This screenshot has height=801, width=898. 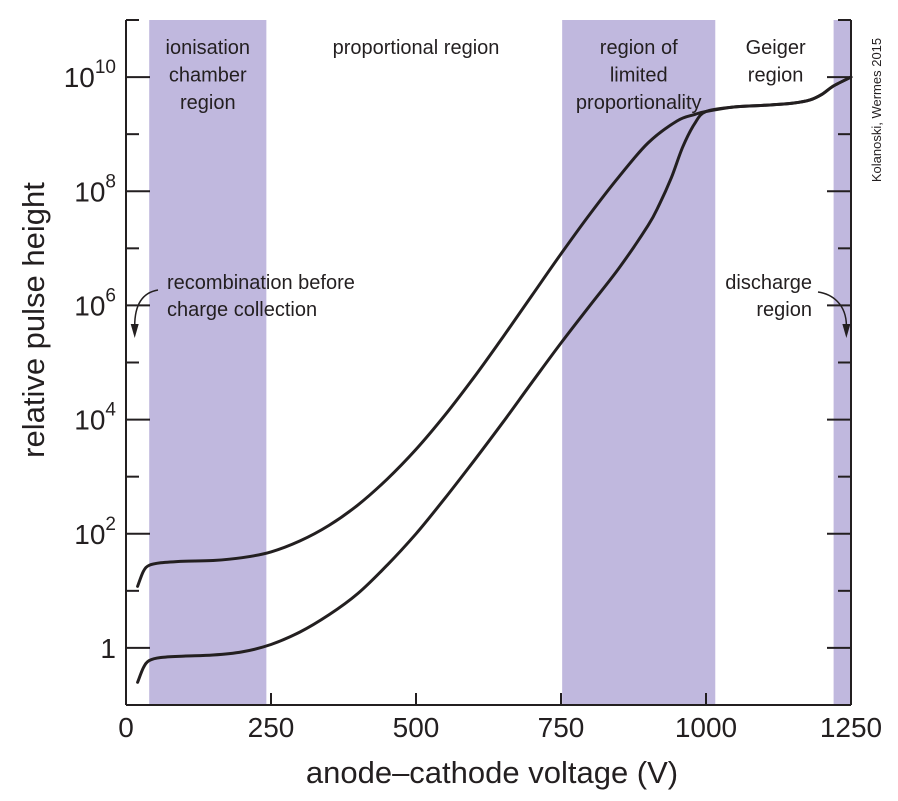 I want to click on y-tick-label-1: 10², so click(x=95, y=532).